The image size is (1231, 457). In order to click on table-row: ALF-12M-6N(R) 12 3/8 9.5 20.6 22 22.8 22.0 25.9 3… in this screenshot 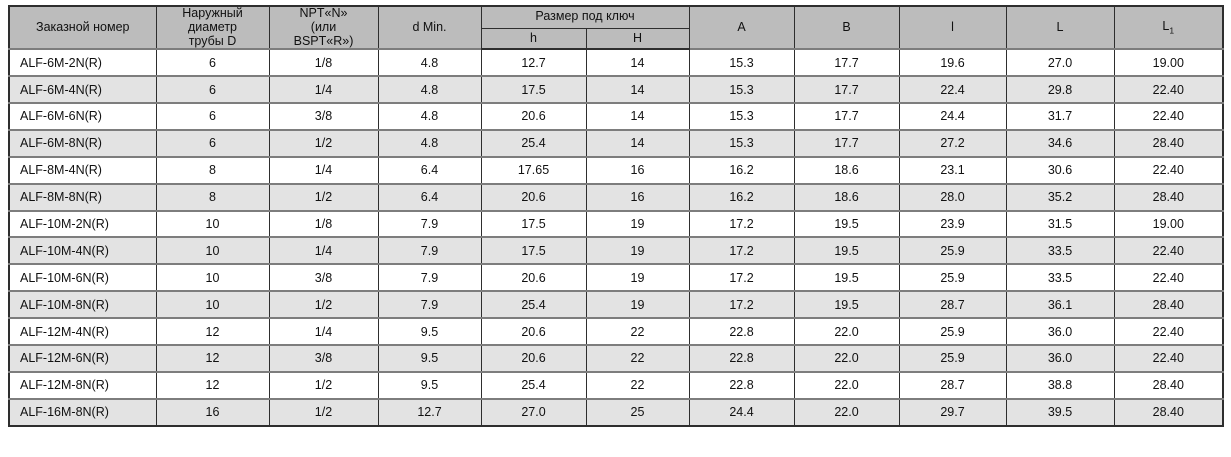, I will do `click(616, 358)`.